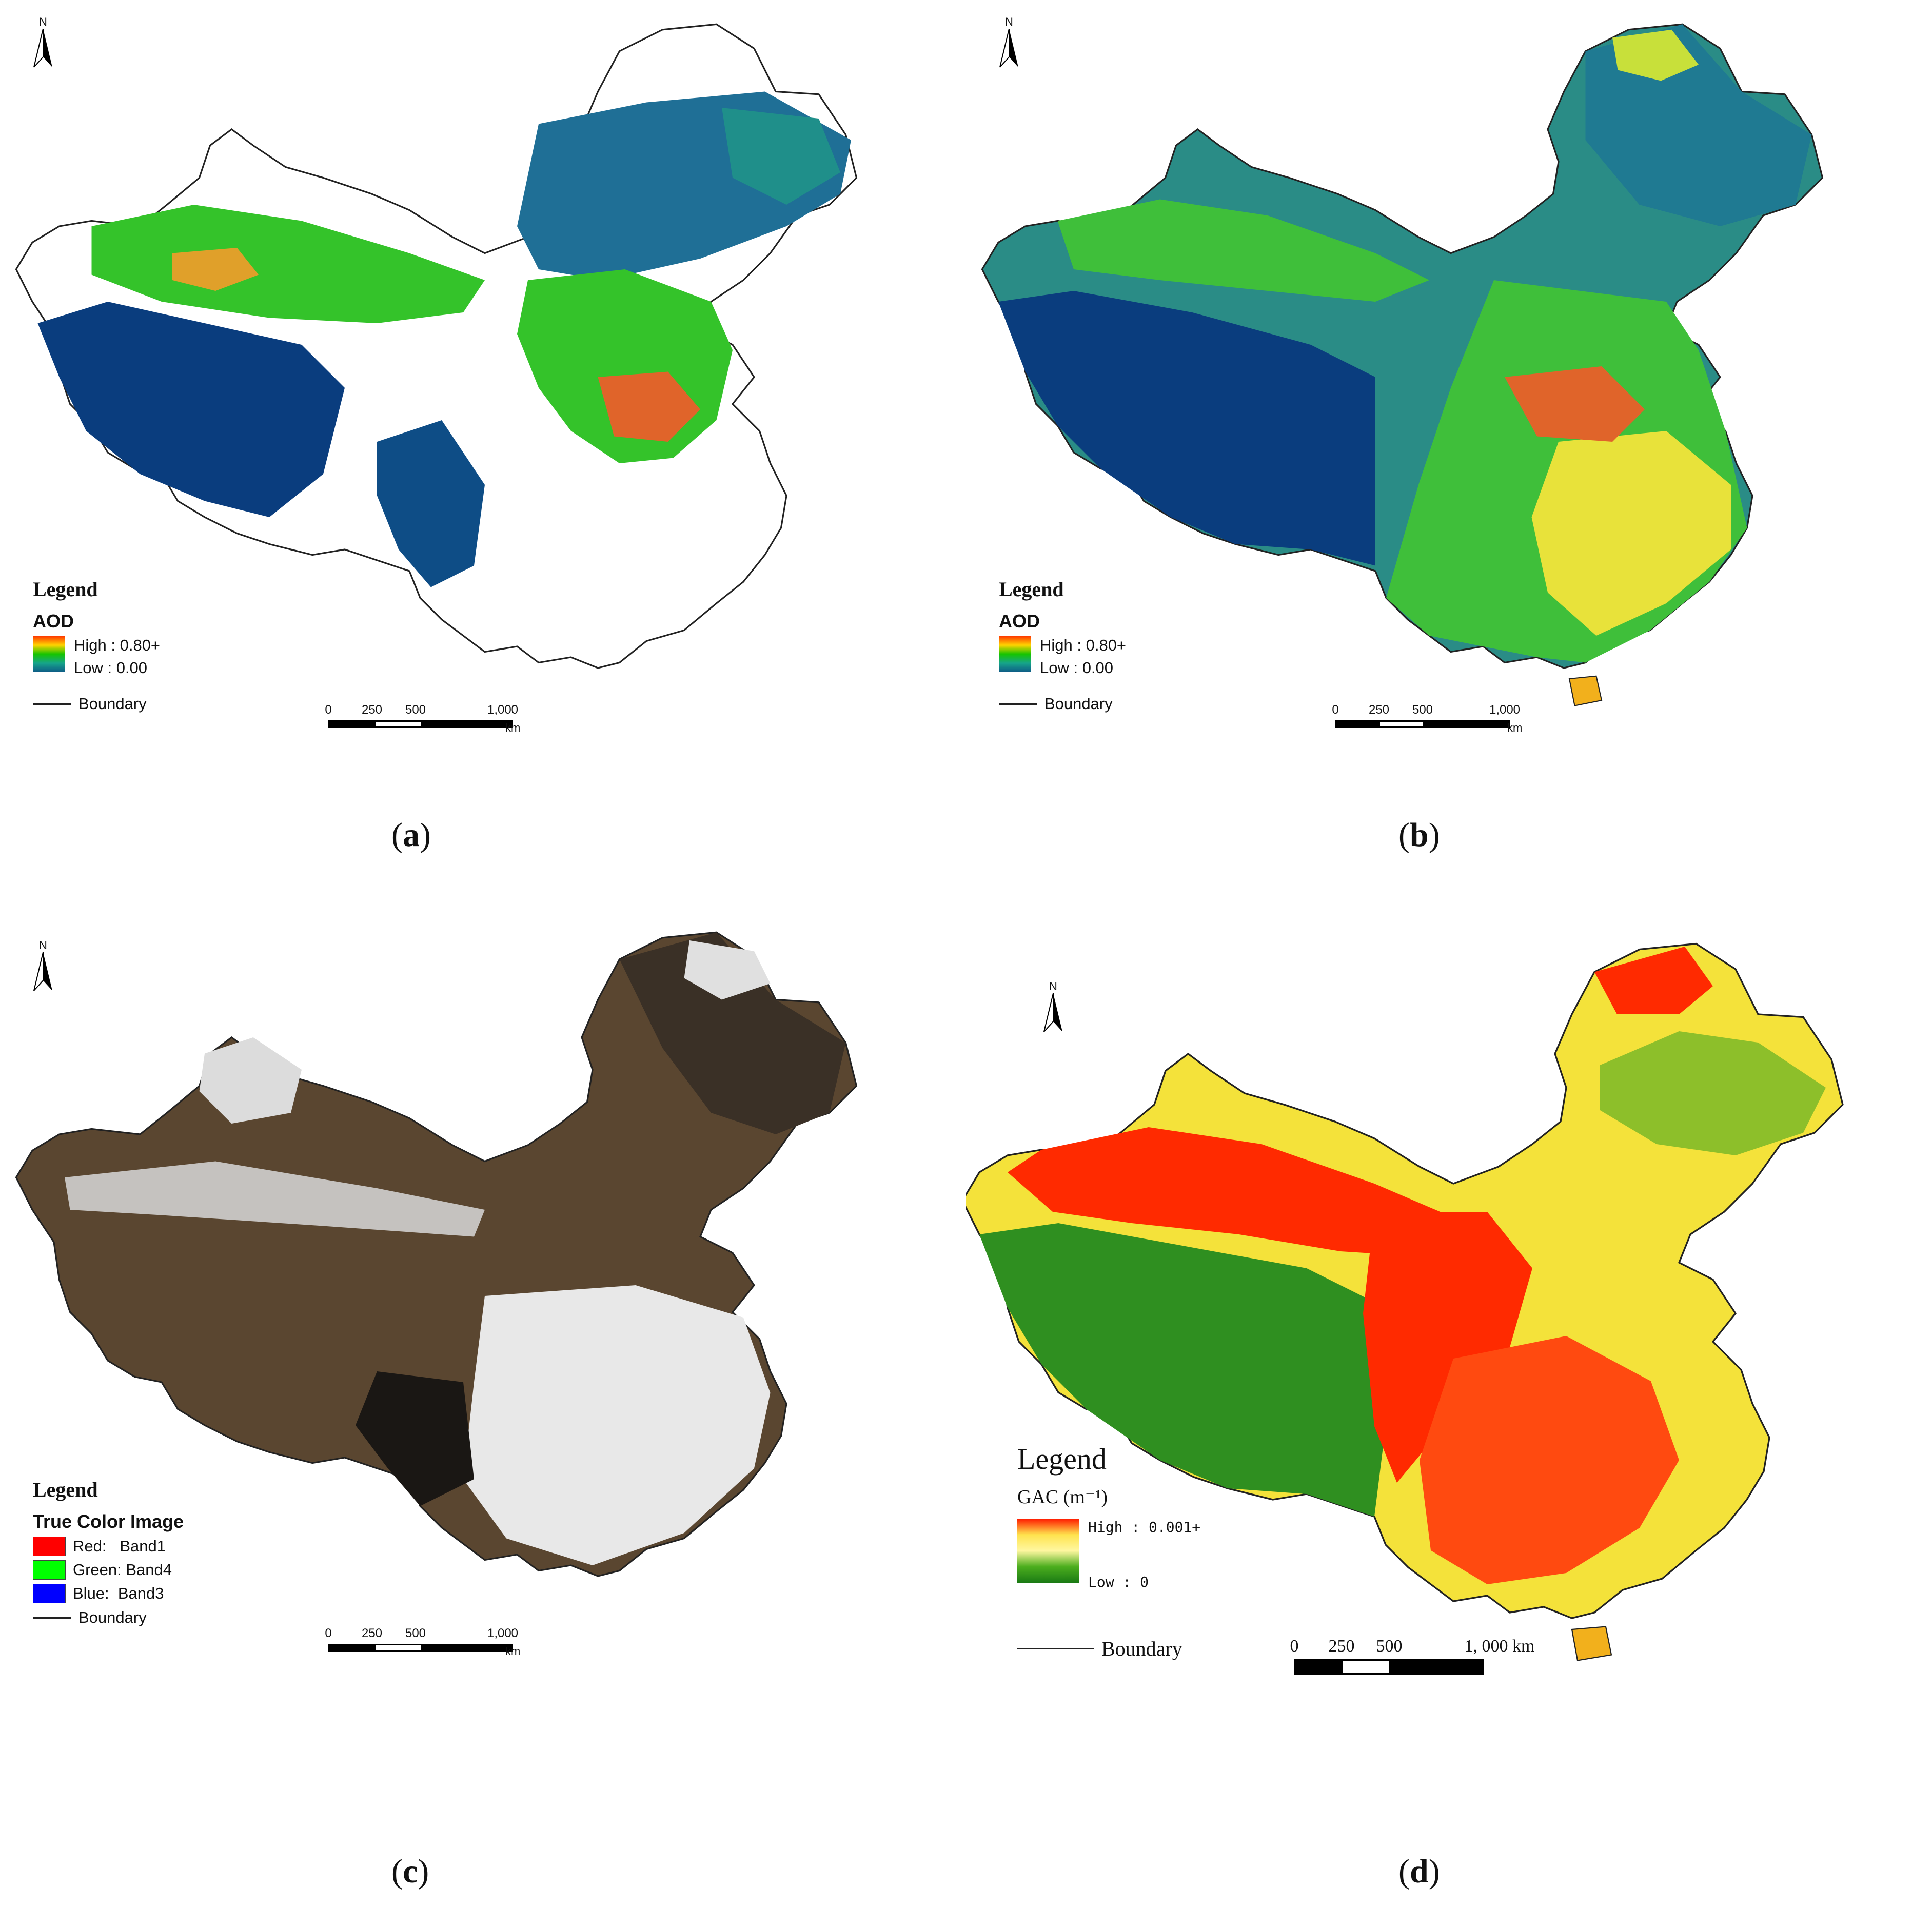 The width and height of the screenshot is (1932, 1907). What do you see at coordinates (410, 1872) in the screenshot?
I see `caption-c: (c)` at bounding box center [410, 1872].